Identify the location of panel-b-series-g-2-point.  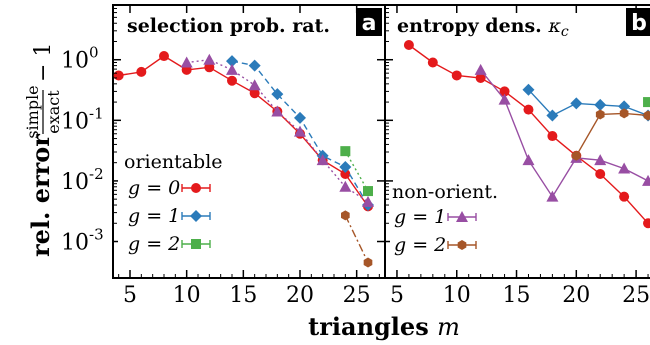
(646, 102).